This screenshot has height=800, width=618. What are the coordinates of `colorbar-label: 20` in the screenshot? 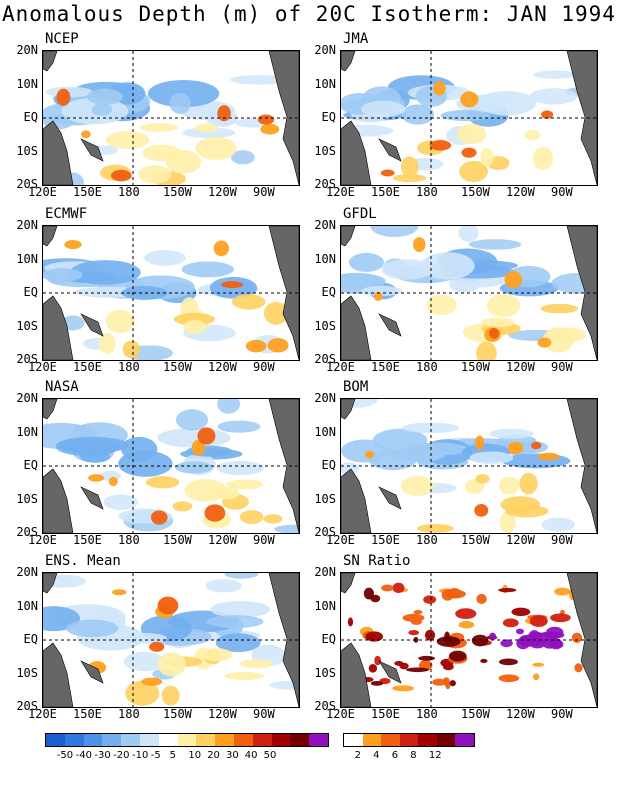 It's located at (213, 755).